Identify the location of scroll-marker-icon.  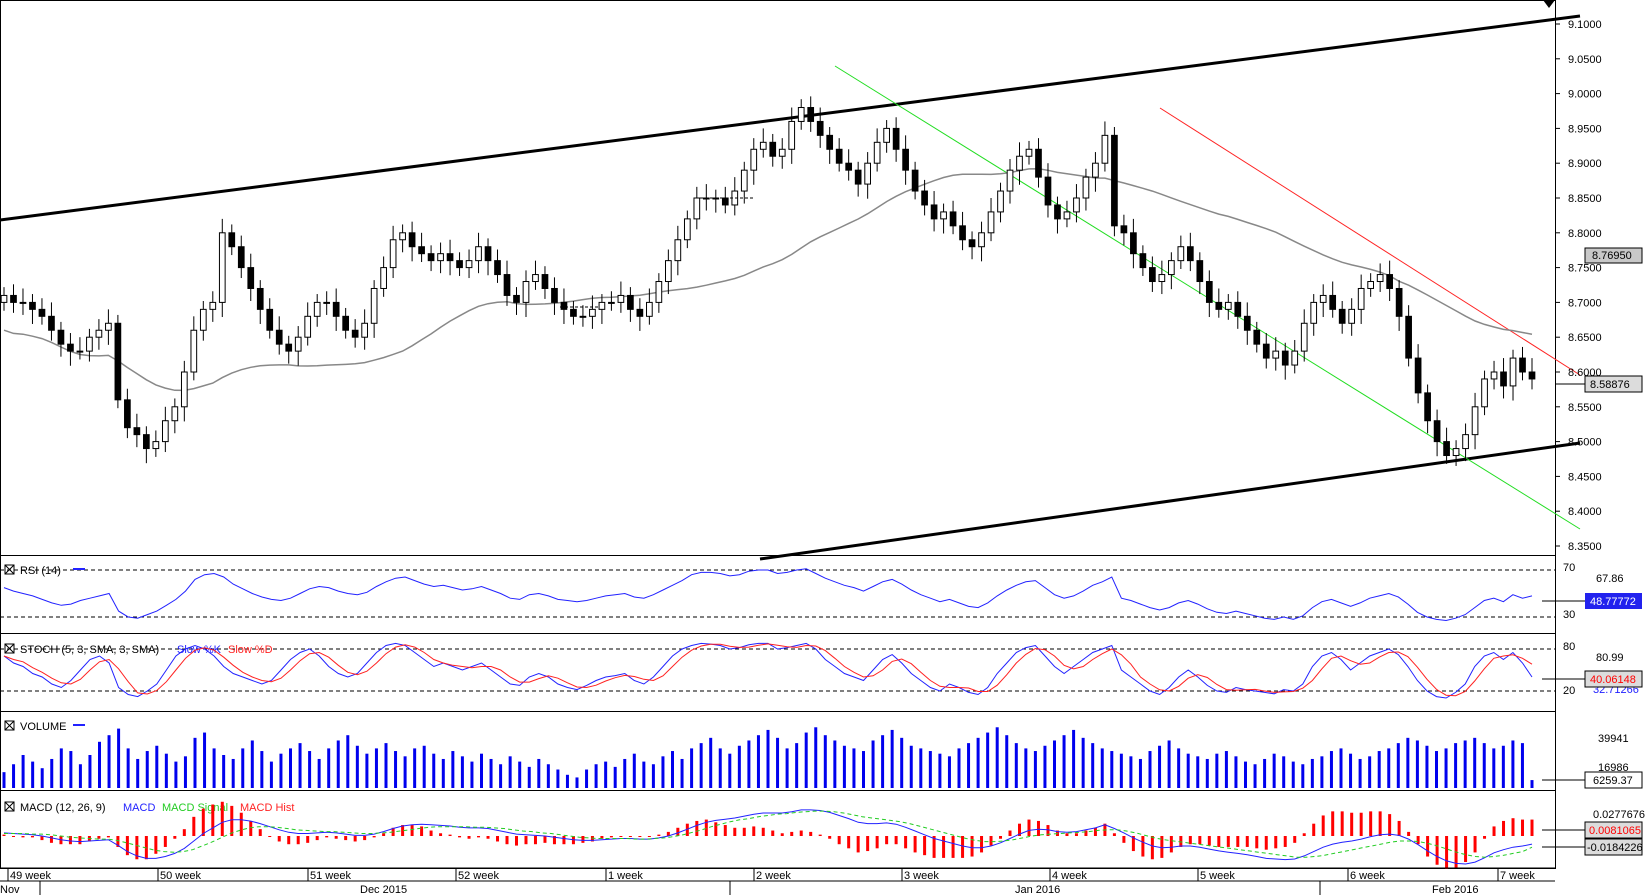
(1549, 4).